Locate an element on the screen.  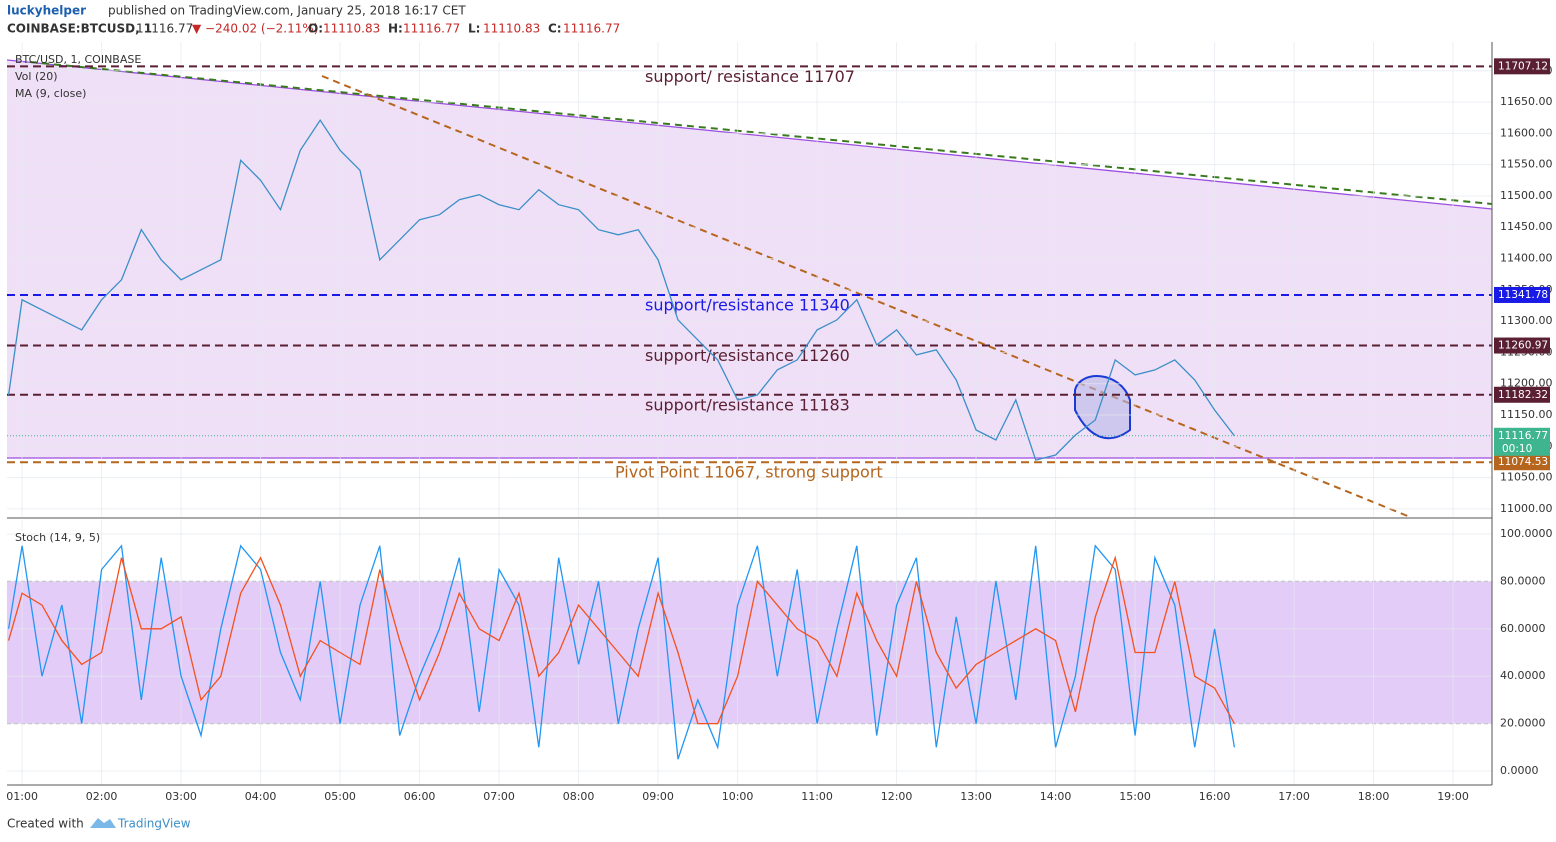
footer-created: Created with is located at coordinates (45, 824).